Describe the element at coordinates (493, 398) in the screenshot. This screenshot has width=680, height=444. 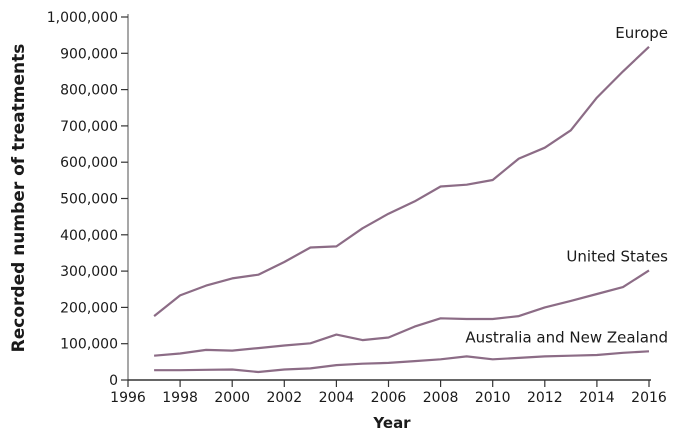
I see `x-tick-label: 2010` at that location.